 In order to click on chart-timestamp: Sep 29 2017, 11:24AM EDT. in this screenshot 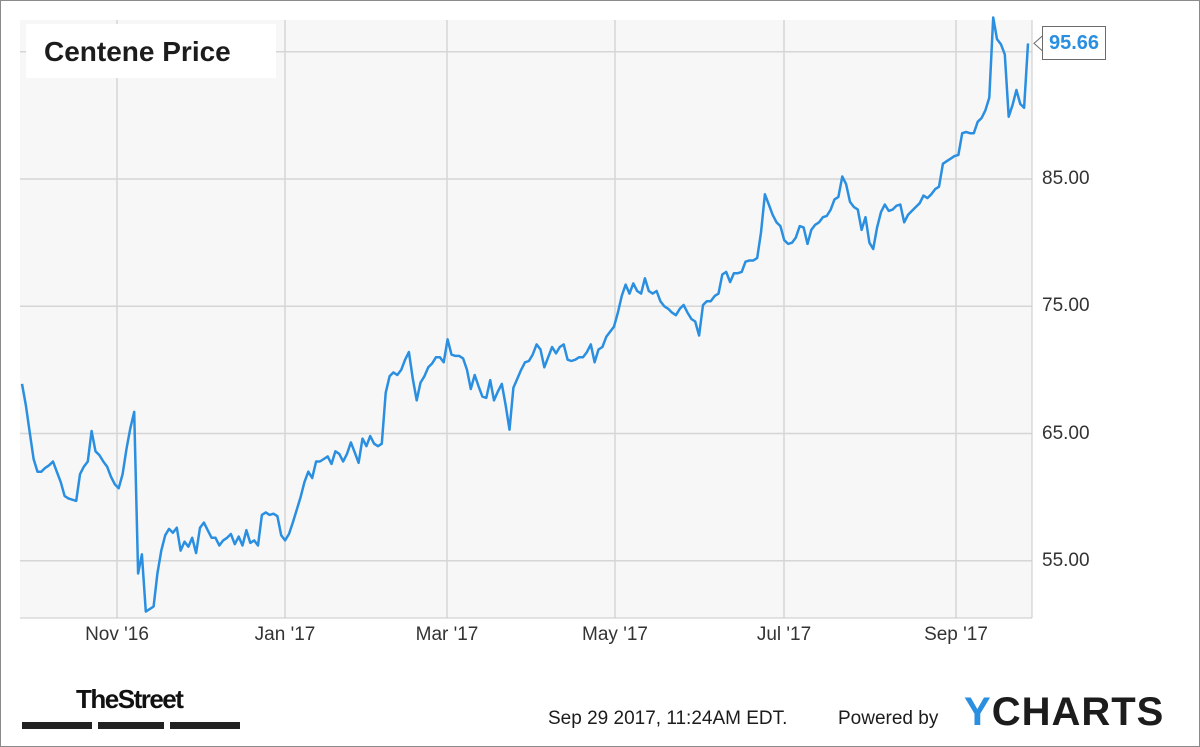, I will do `click(668, 718)`.